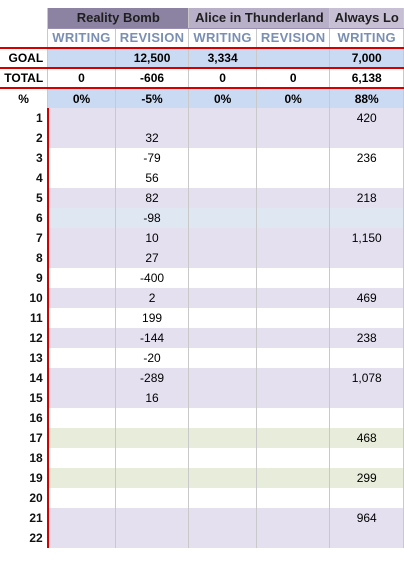 The height and width of the screenshot is (567, 404). I want to click on day-number: 22, so click(24, 538).